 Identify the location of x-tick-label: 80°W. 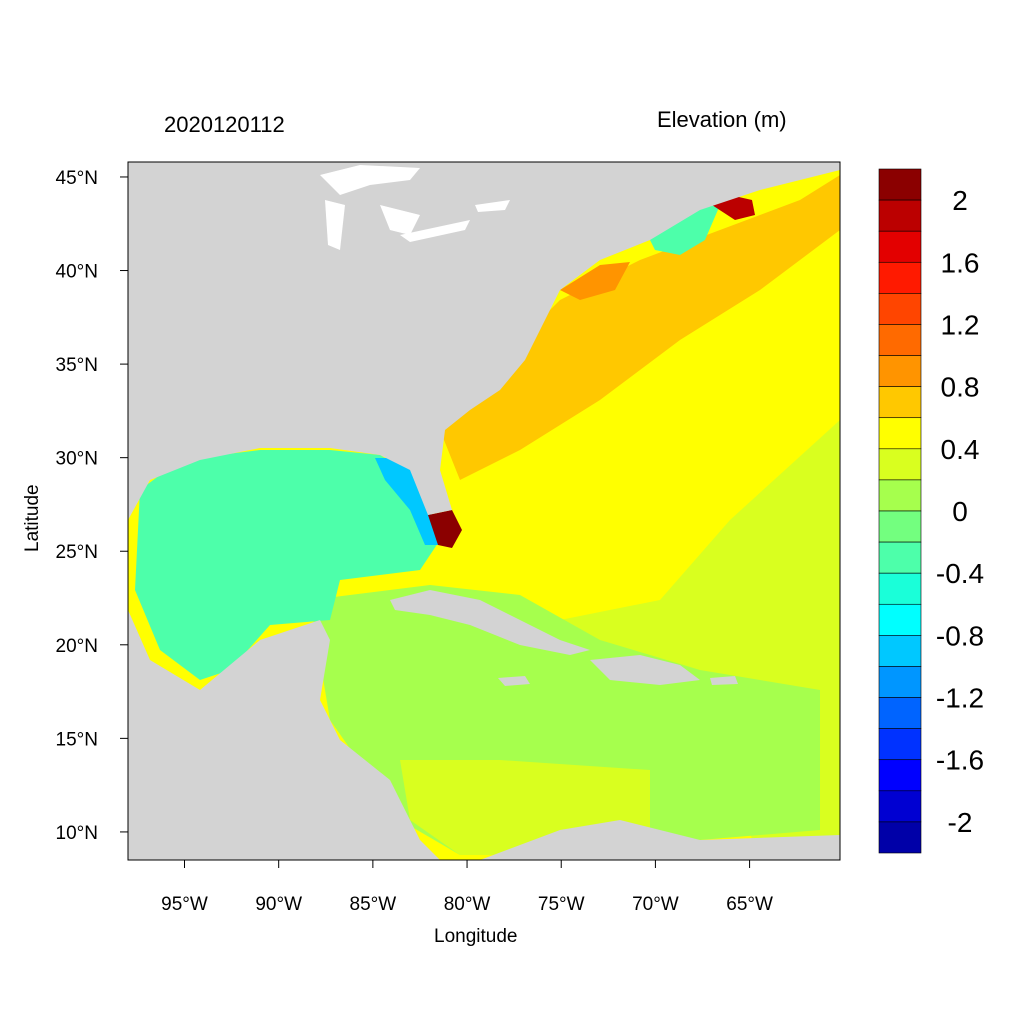
(467, 904).